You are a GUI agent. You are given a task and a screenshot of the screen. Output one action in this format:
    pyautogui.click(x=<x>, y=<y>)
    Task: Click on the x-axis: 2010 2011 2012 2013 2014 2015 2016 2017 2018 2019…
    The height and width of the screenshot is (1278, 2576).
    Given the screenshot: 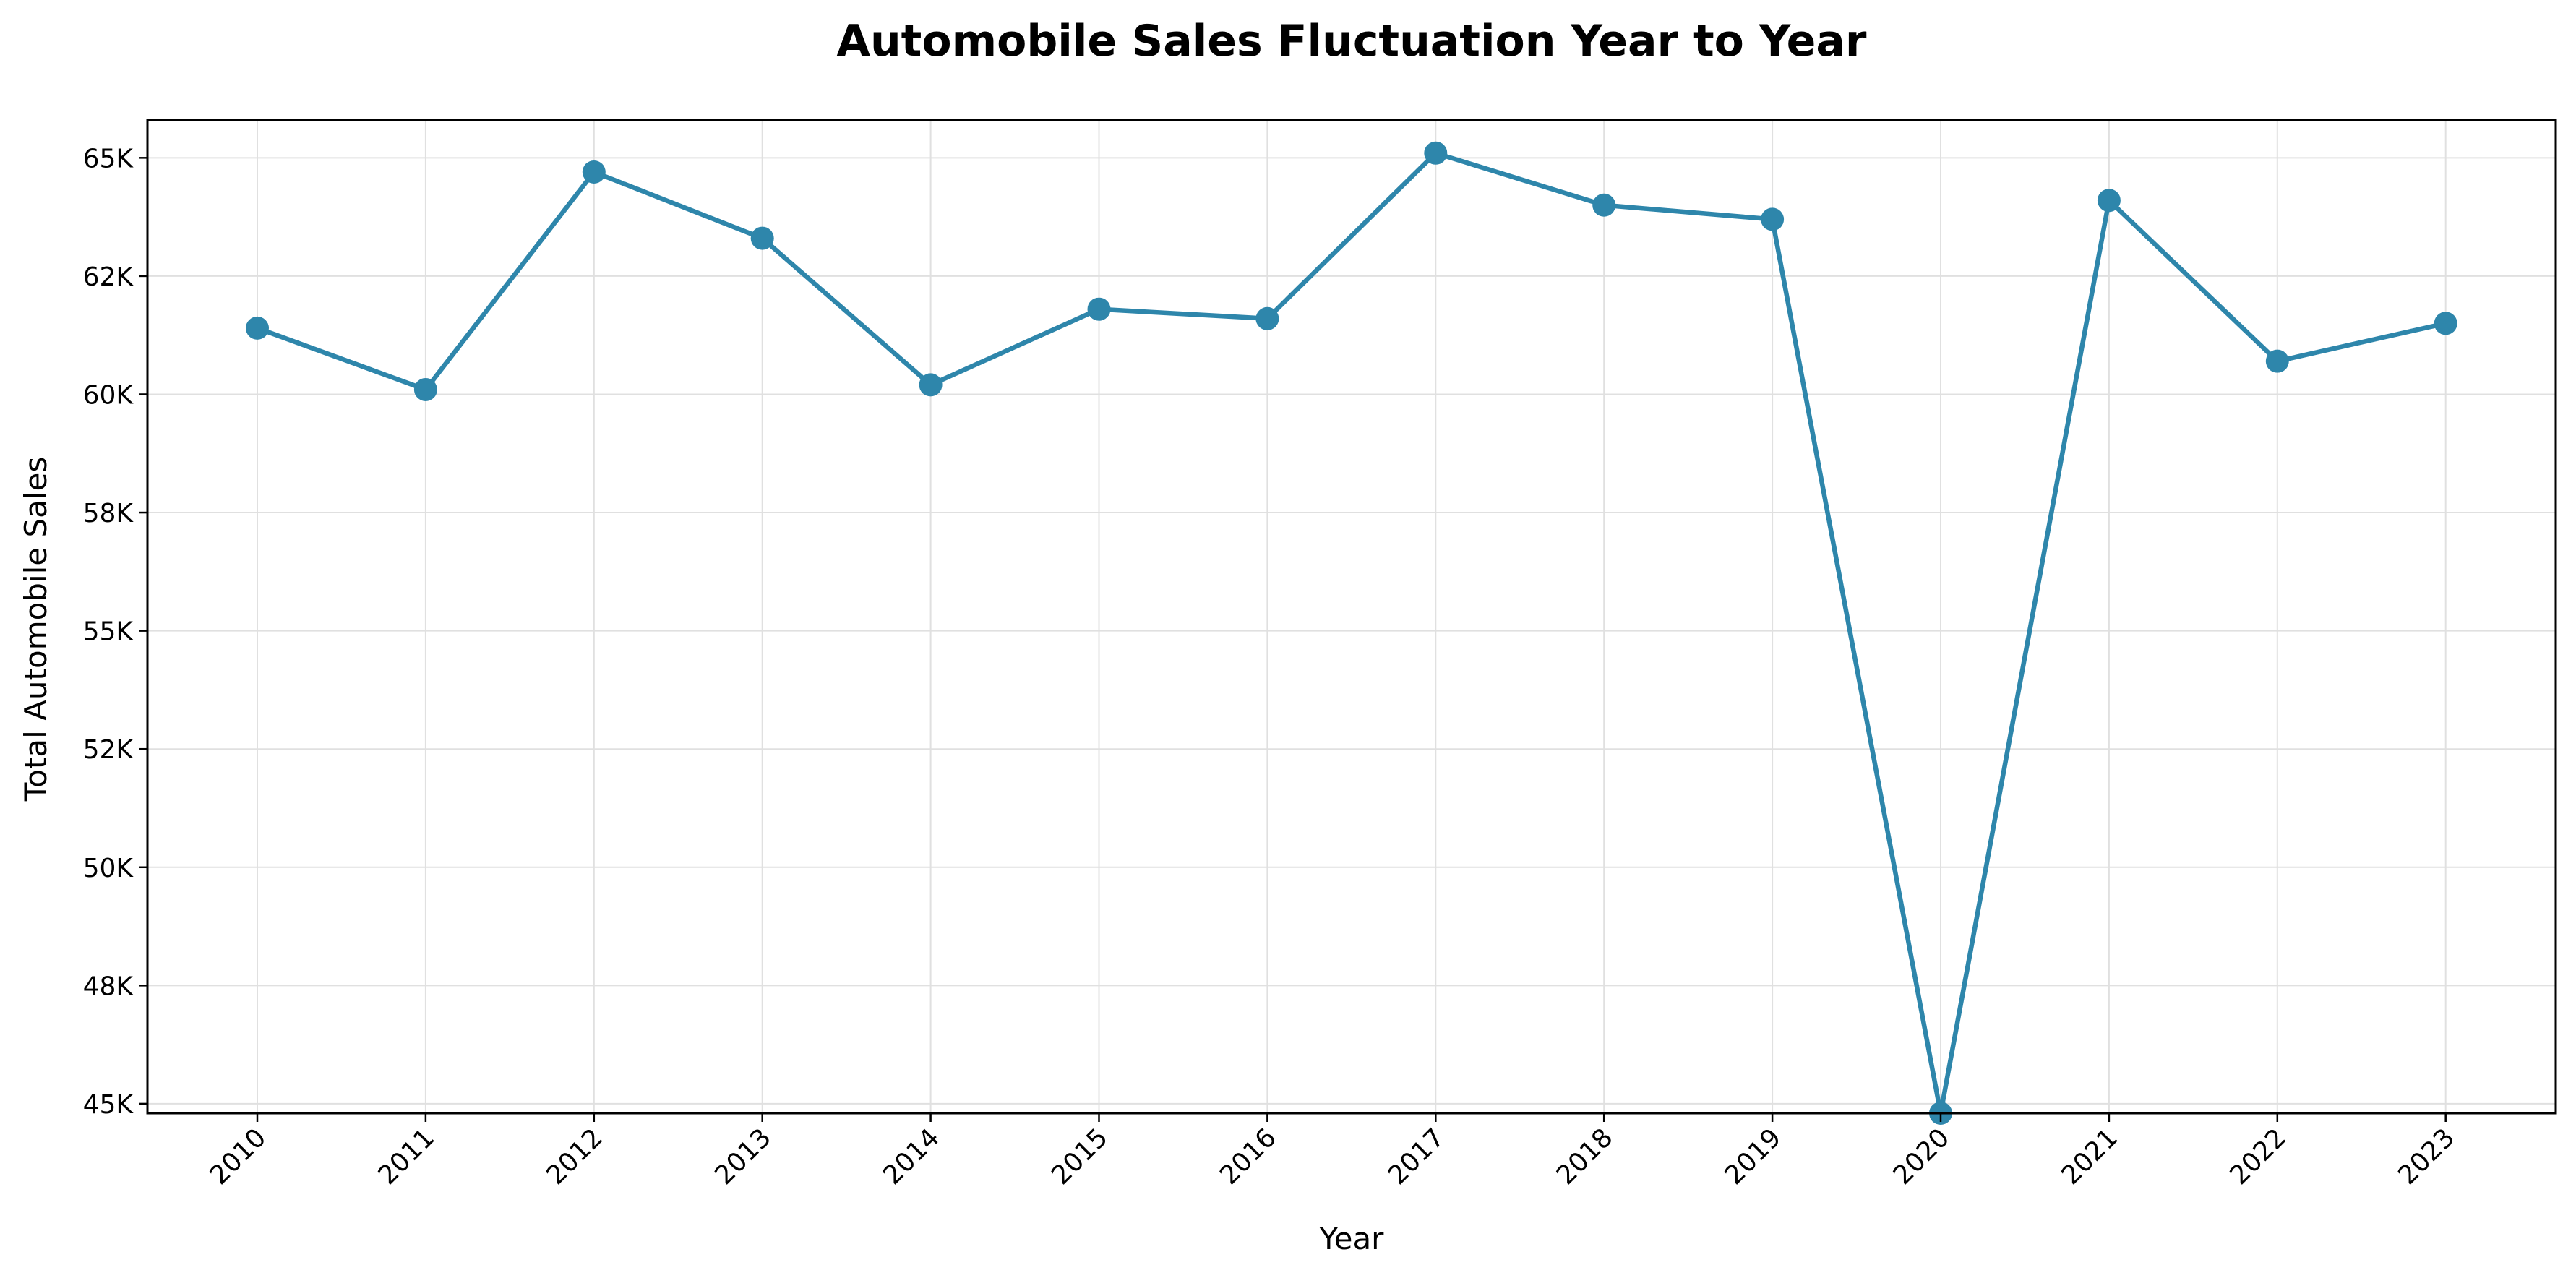 What is the action you would take?
    pyautogui.click(x=1333, y=1152)
    